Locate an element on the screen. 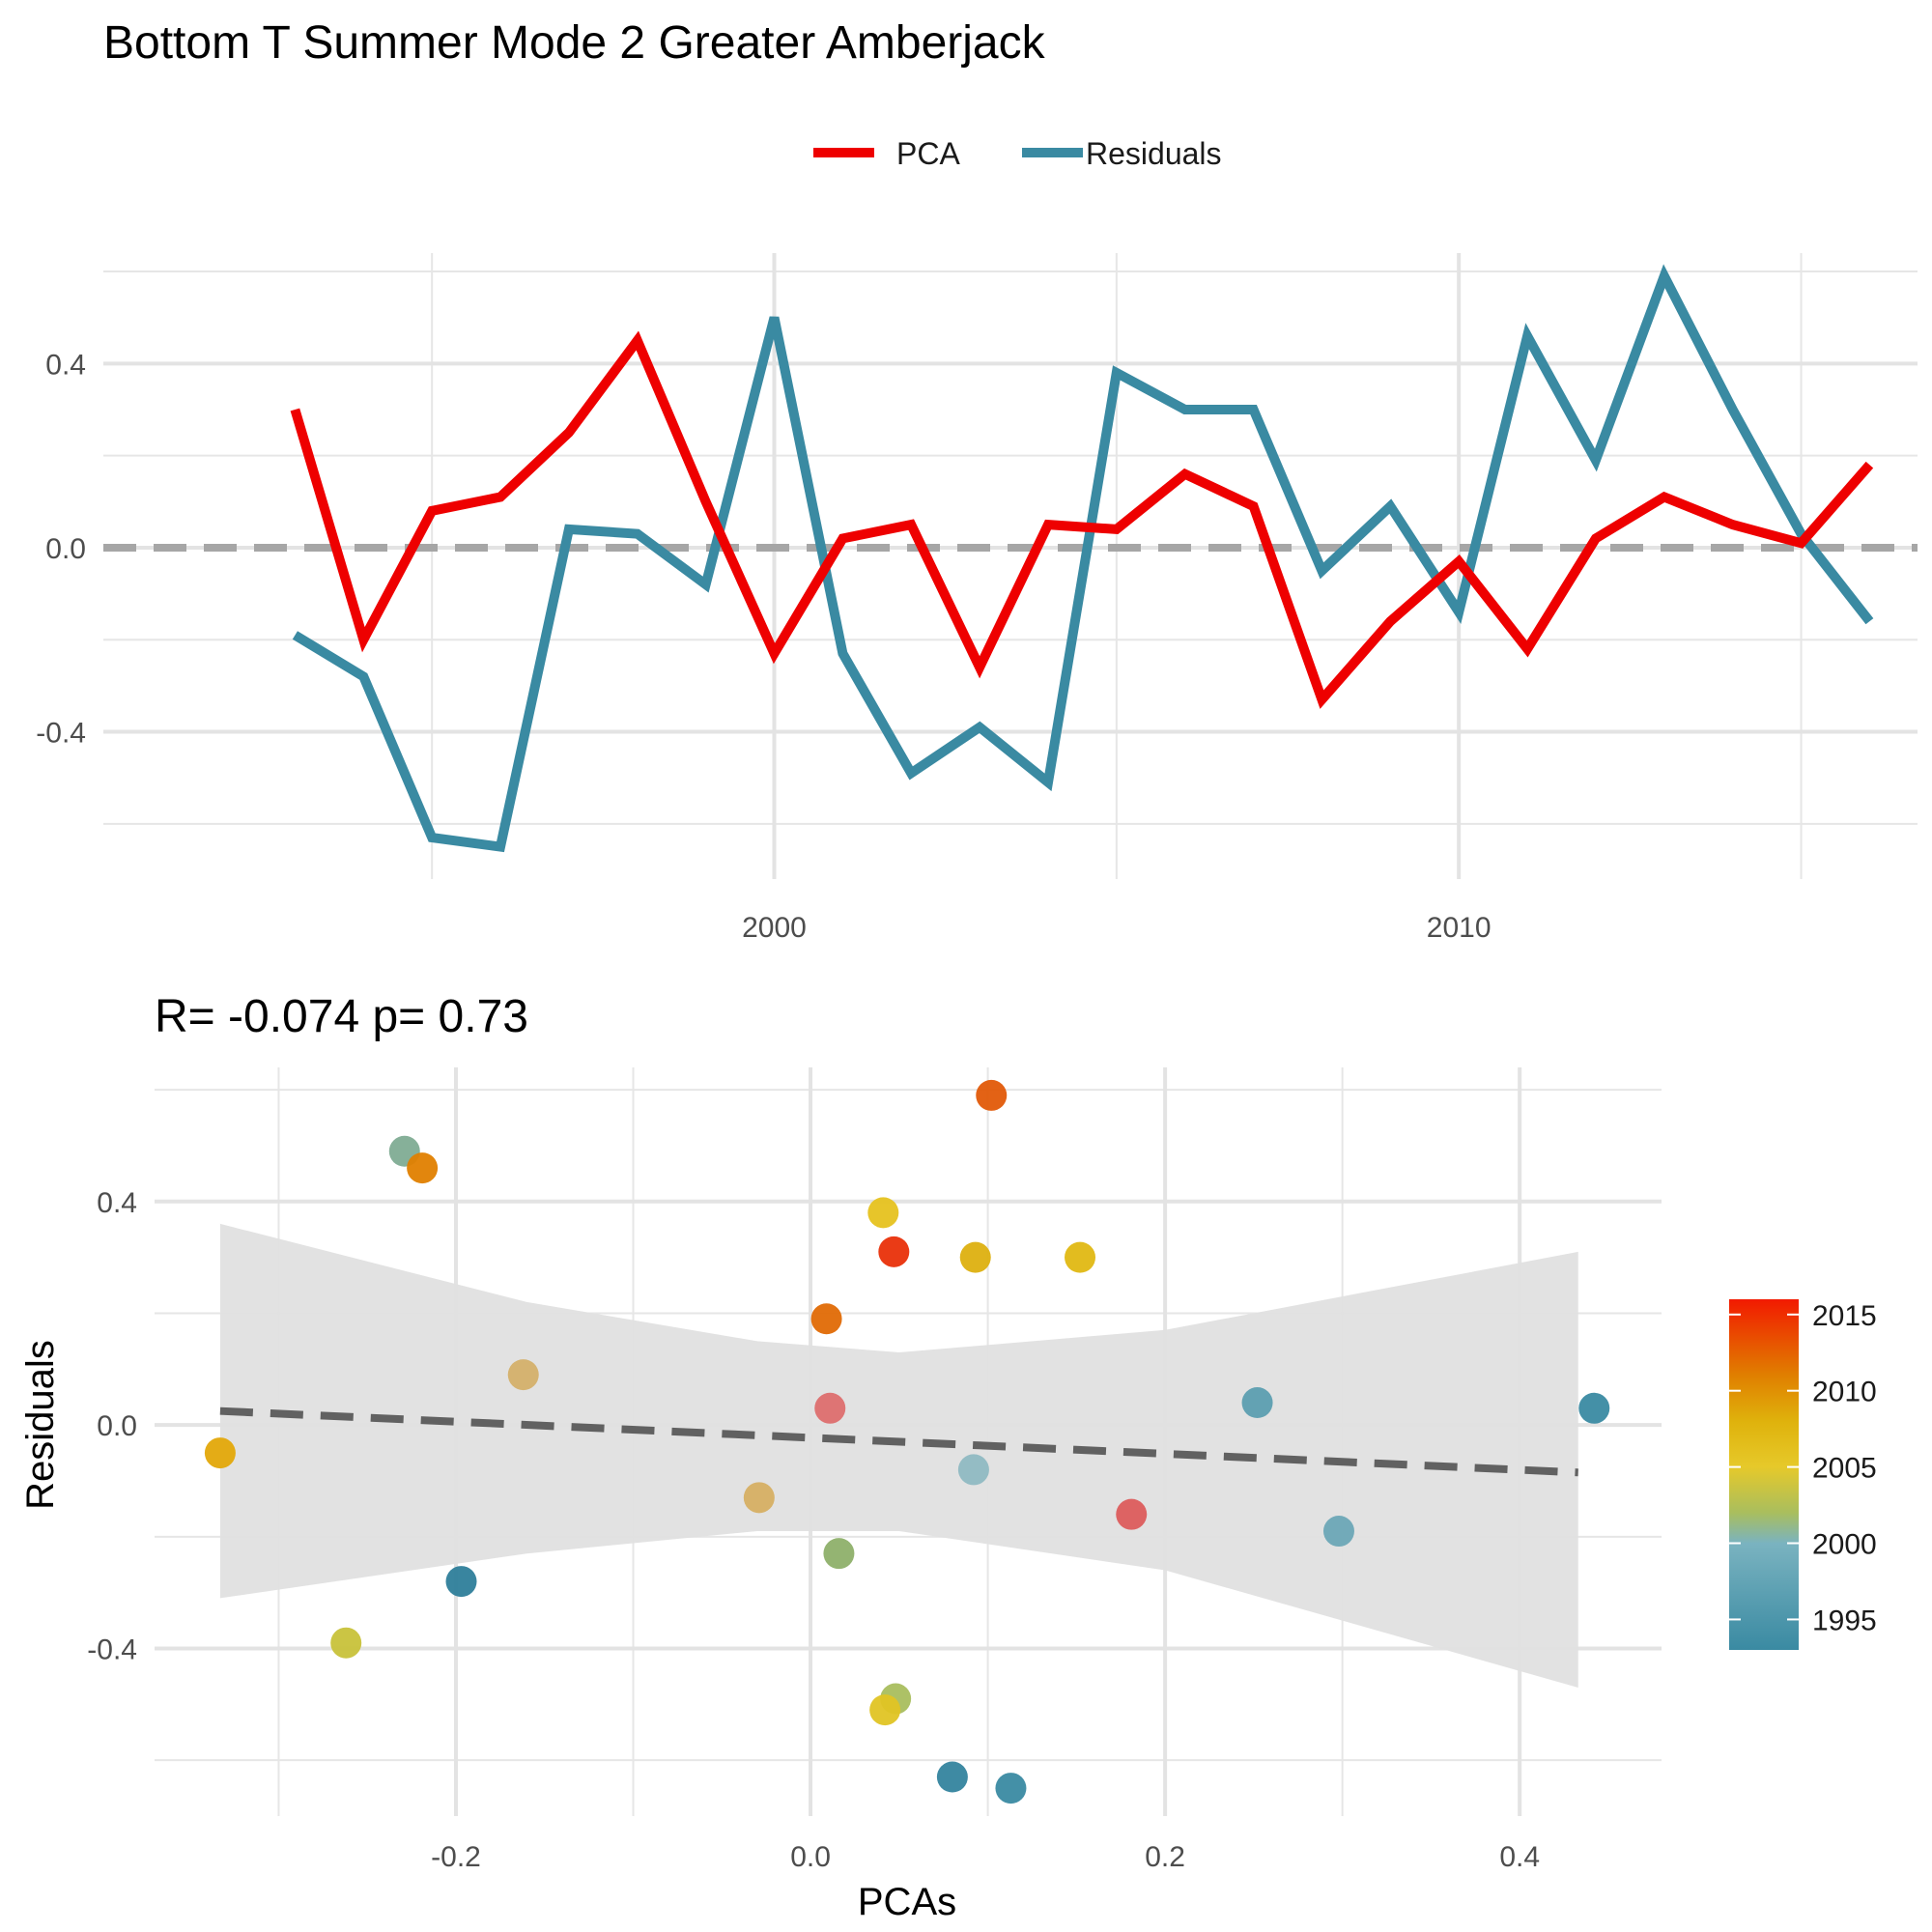  legend-label-pca: PCA is located at coordinates (928, 153).